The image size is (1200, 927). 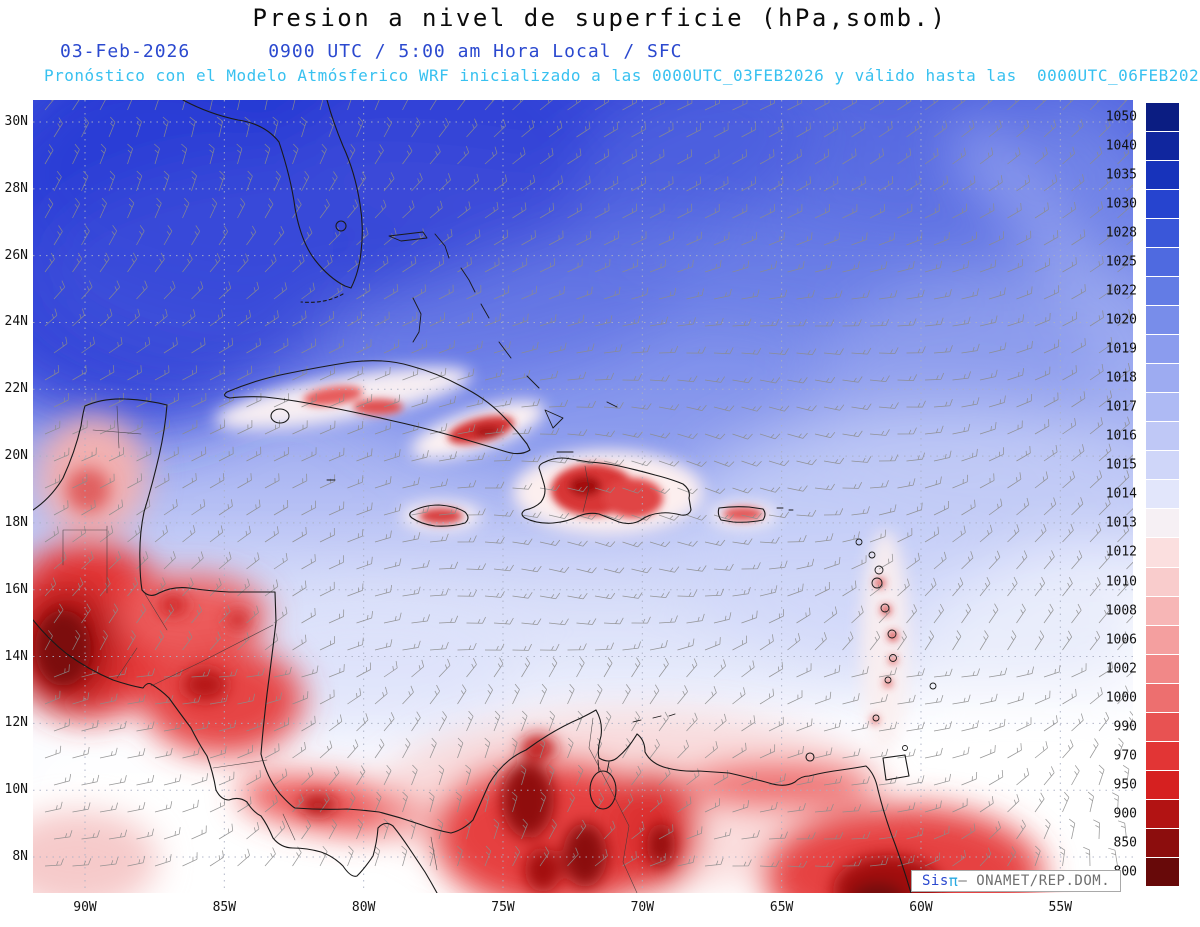 I want to click on colorbar-cell: 1000, so click(x=1142, y=697).